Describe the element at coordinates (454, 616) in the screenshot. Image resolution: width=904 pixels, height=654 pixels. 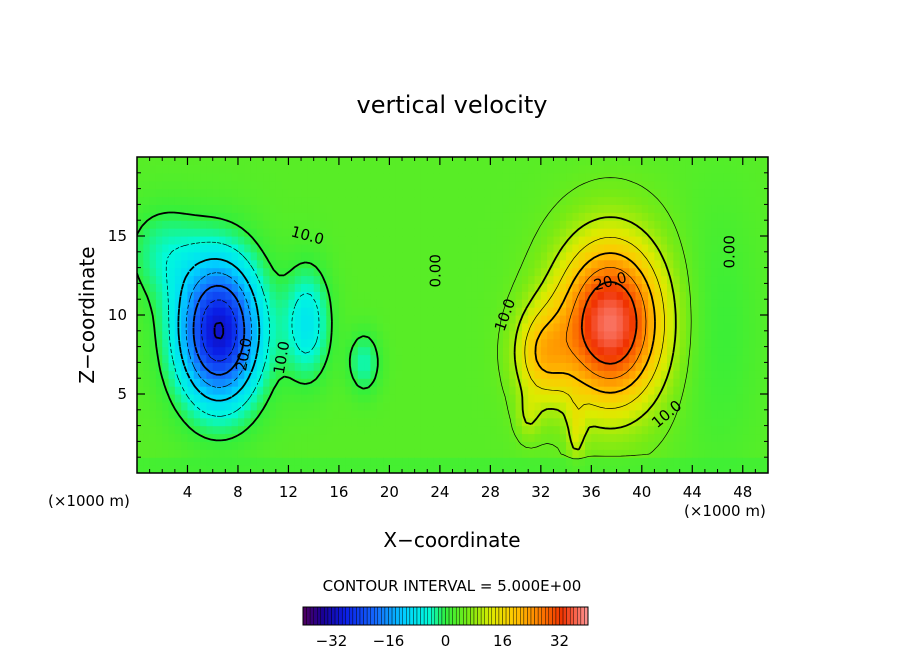
I see `colorbar-segment` at that location.